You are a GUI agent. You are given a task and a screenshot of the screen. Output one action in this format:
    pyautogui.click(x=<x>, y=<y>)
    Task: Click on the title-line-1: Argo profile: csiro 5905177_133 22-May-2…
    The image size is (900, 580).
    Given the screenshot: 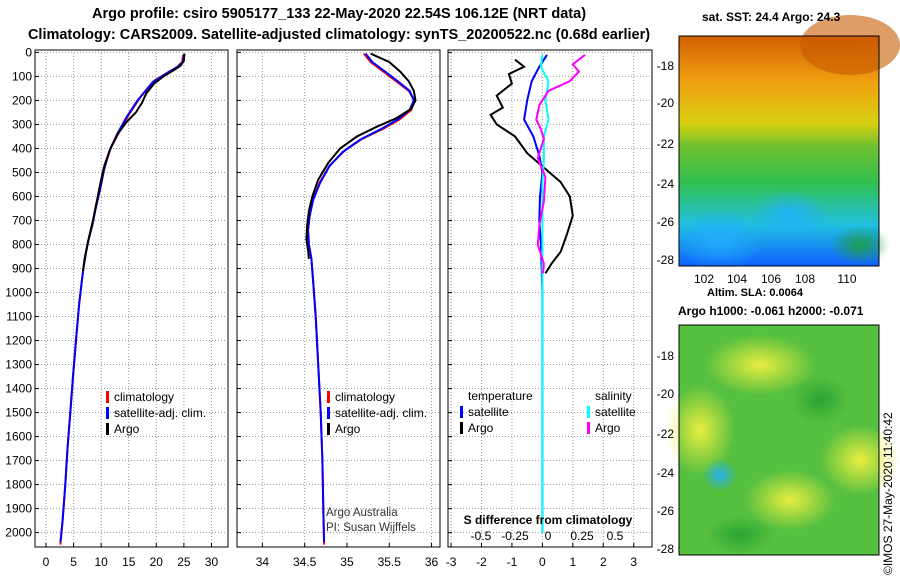 What is the action you would take?
    pyautogui.click(x=339, y=14)
    